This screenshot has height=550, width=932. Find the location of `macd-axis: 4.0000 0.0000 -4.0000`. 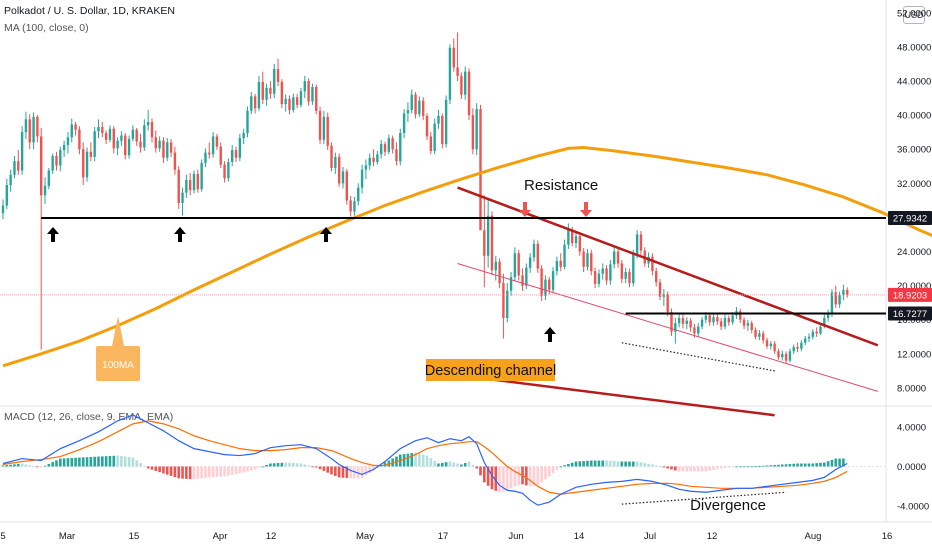

macd-axis: 4.0000 0.0000 -4.0000 is located at coordinates (913, 467).